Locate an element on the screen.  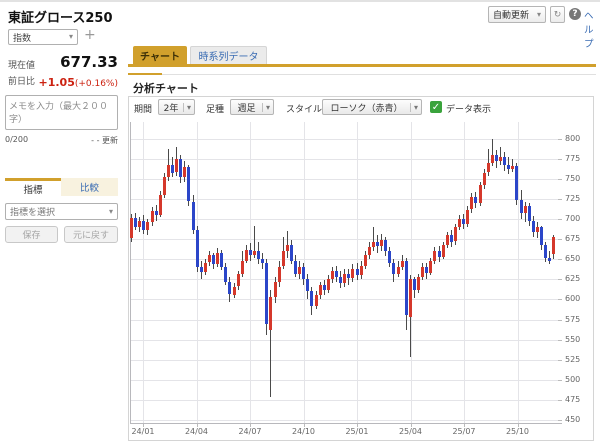
save-button: 保存 is located at coordinates (31, 234).